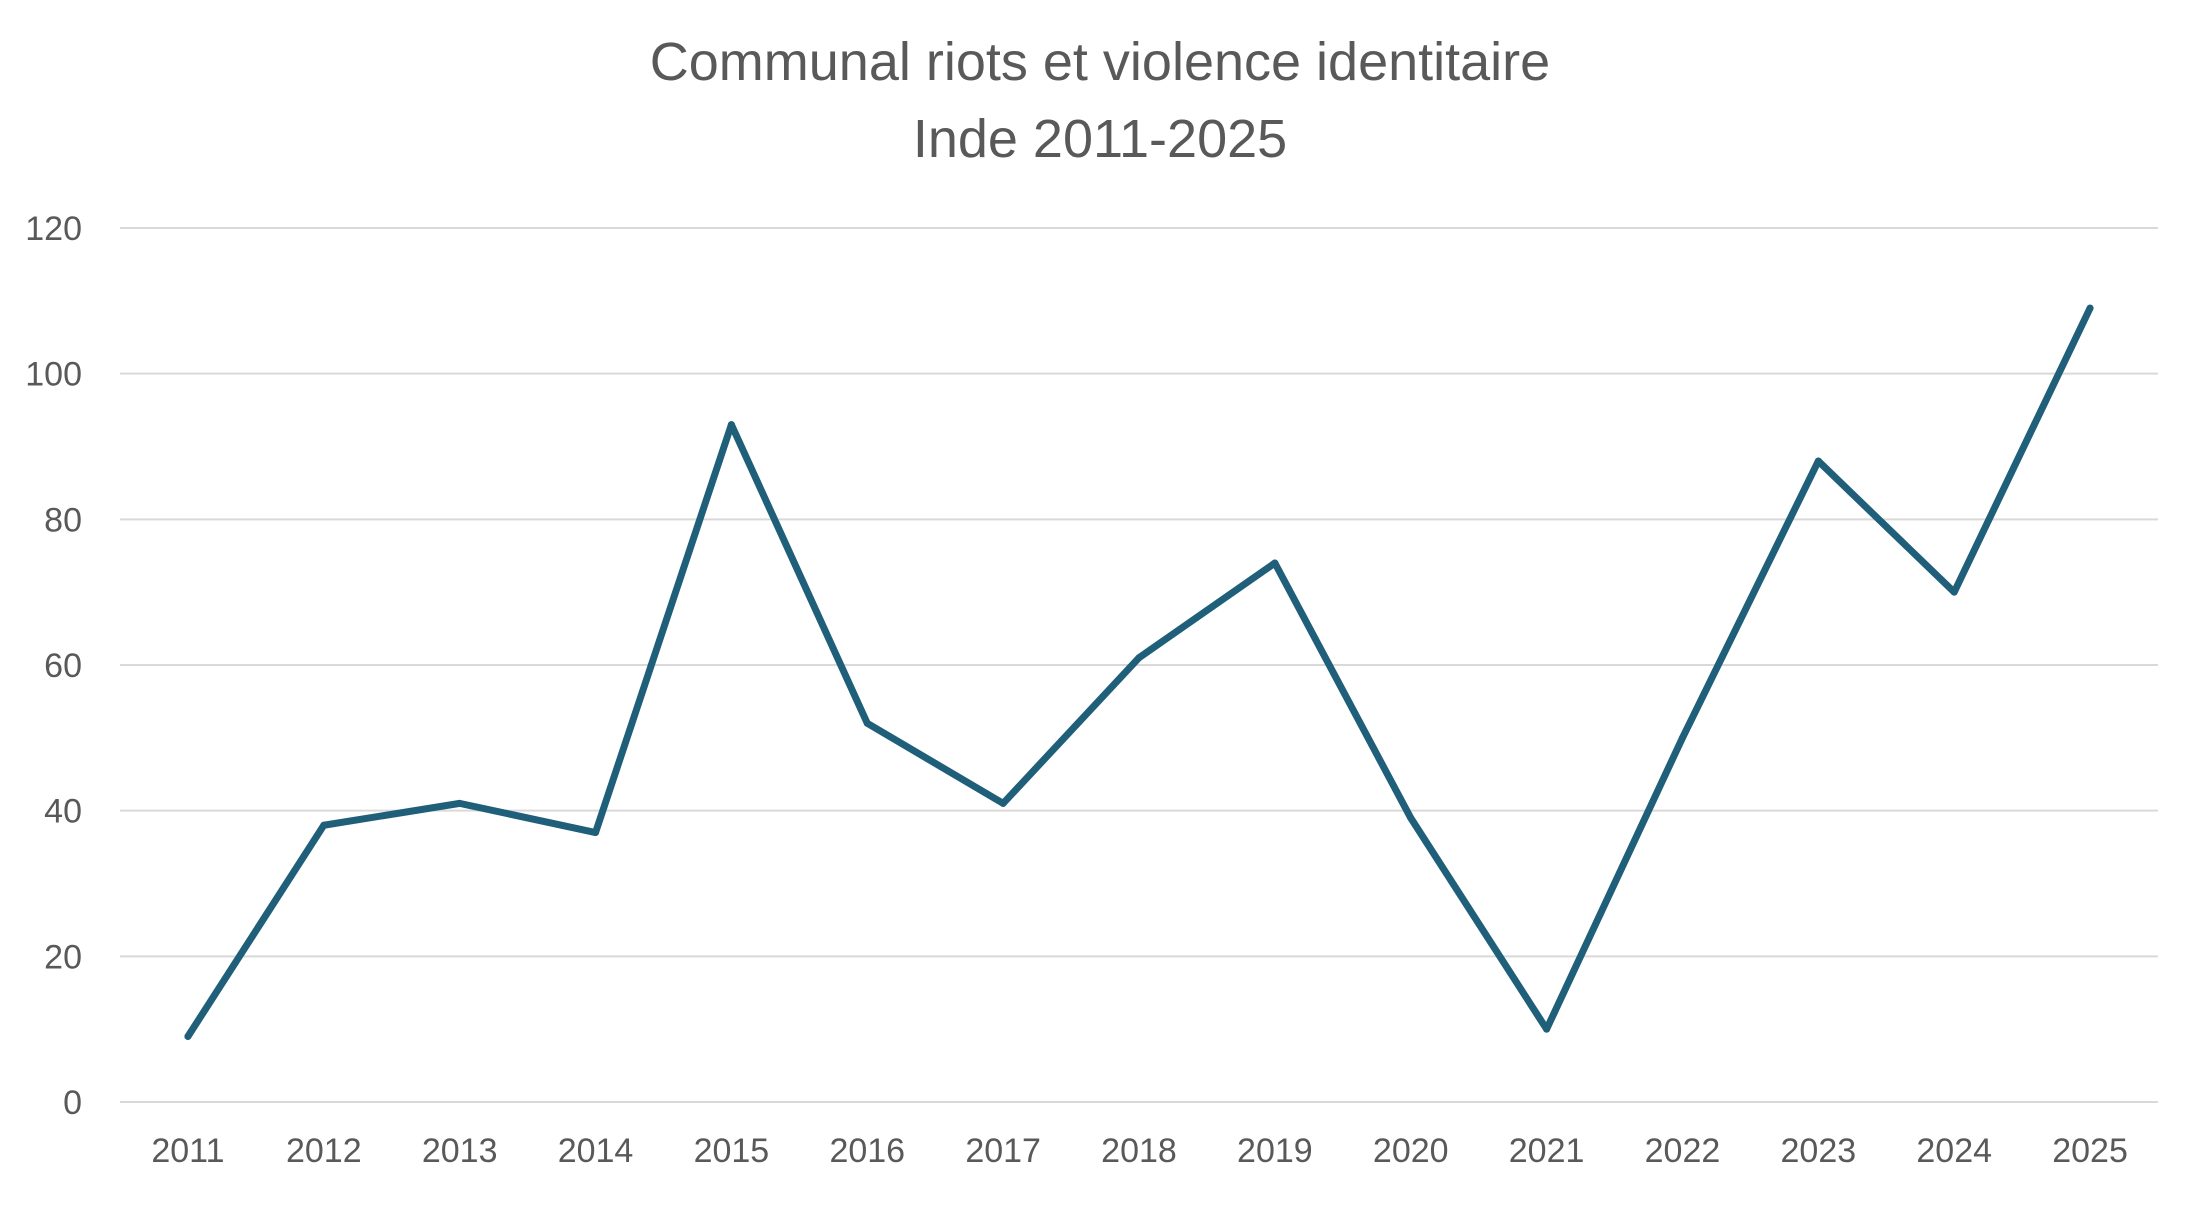  I want to click on x-tick-label-2018: 2018, so click(1139, 1151).